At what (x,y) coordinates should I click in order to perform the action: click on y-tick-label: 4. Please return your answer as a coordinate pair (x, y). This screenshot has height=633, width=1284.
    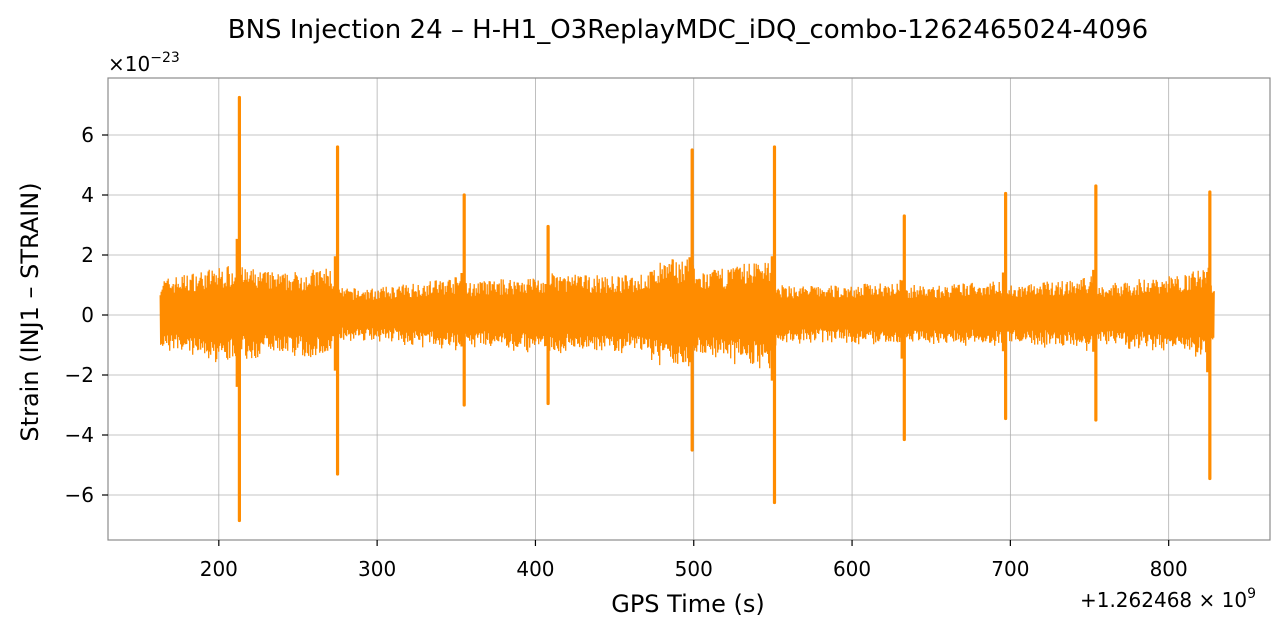
    Looking at the image, I should click on (87, 195).